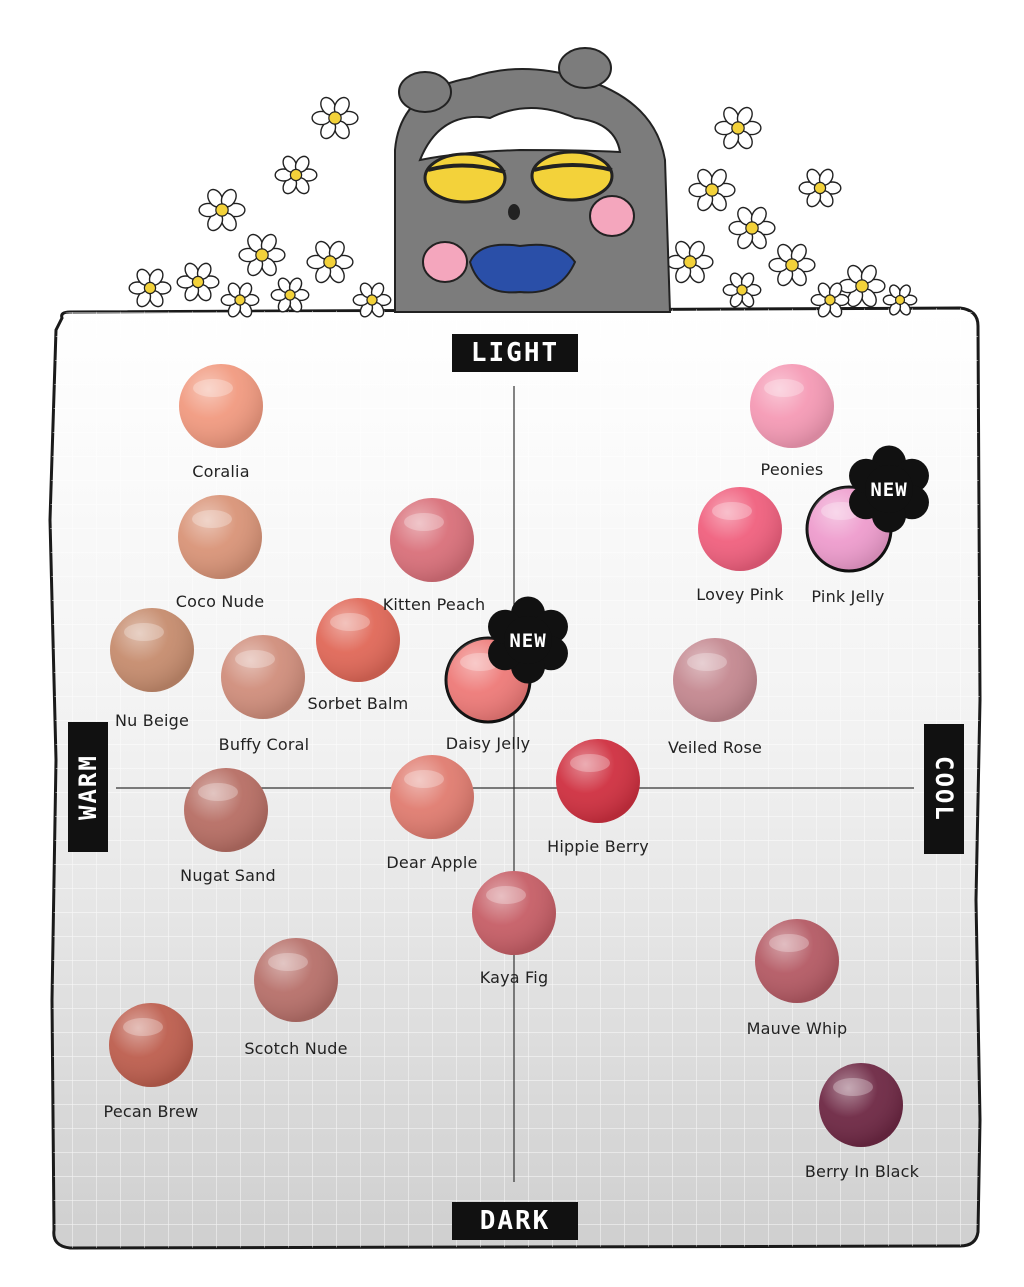 This screenshot has width=1024, height=1287. I want to click on swatch-label: Kitten Peach, so click(434, 604).